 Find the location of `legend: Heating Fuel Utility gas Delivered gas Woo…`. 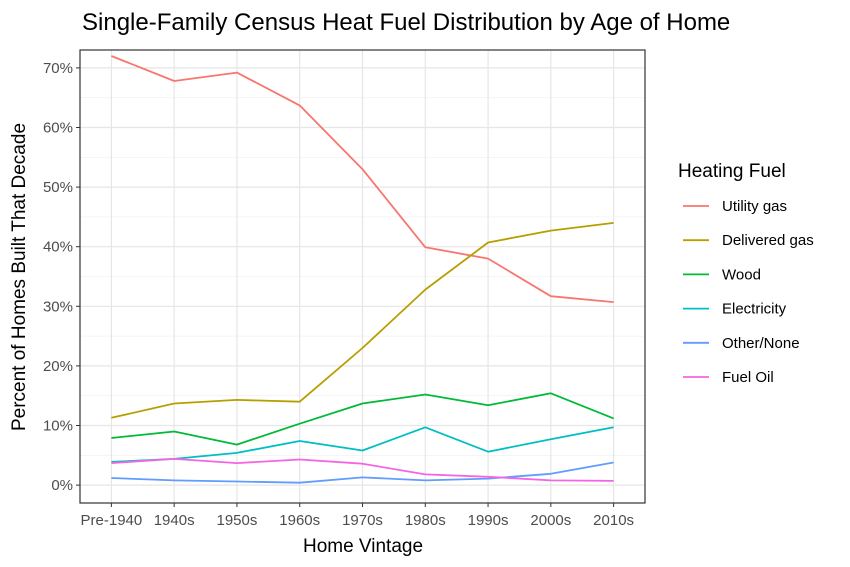

legend: Heating Fuel Utility gas Delivered gas Woo… is located at coordinates (746, 273).